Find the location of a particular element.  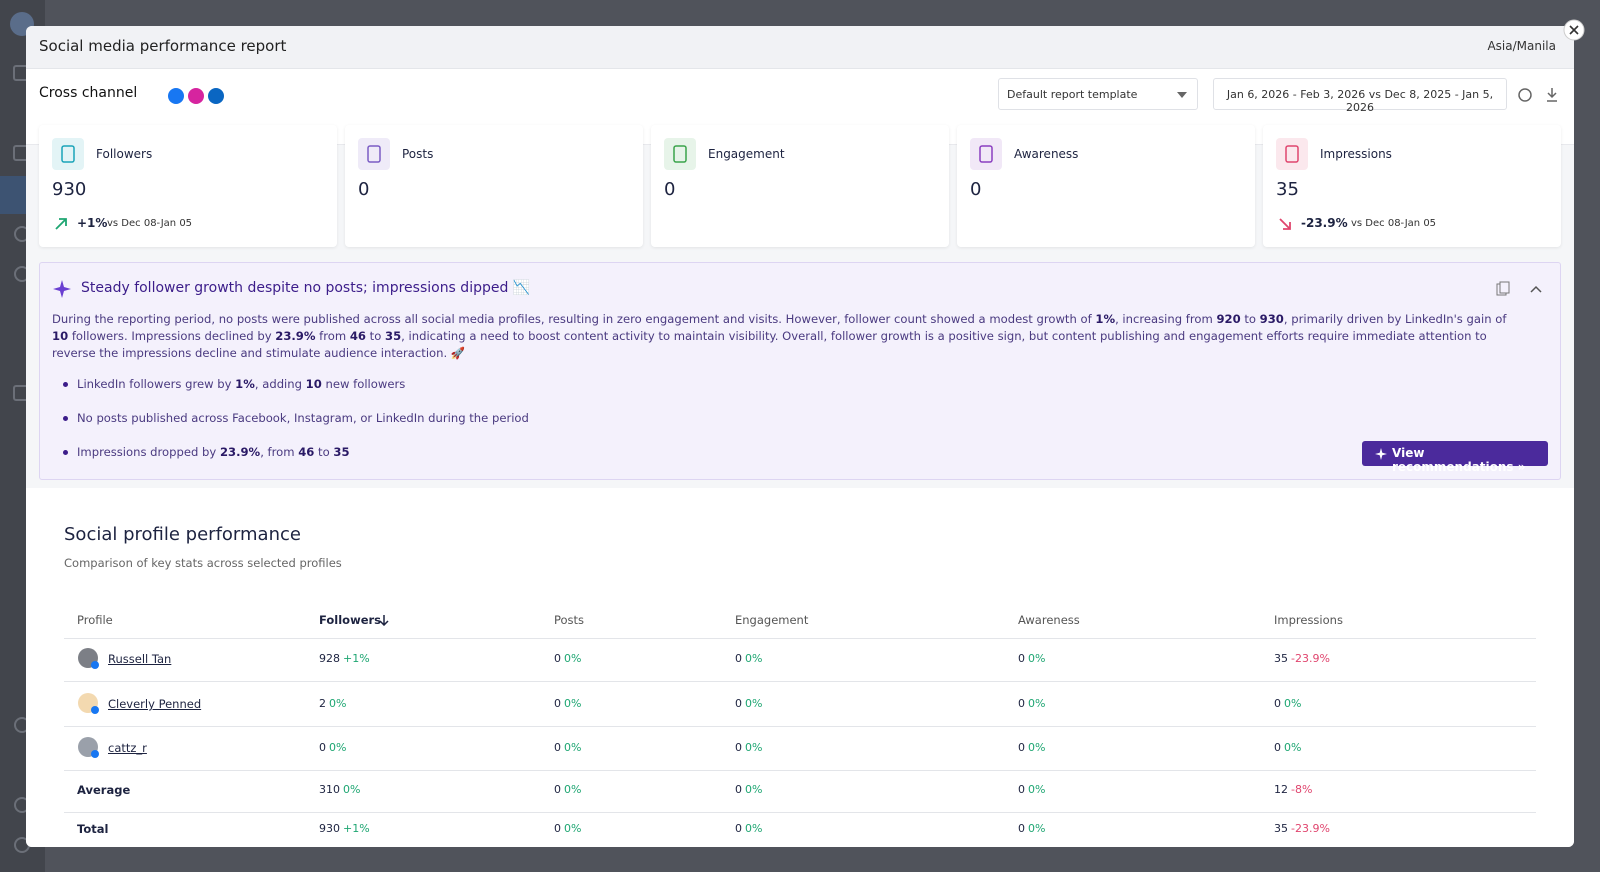

metric-value: 35 is located at coordinates (1287, 189).